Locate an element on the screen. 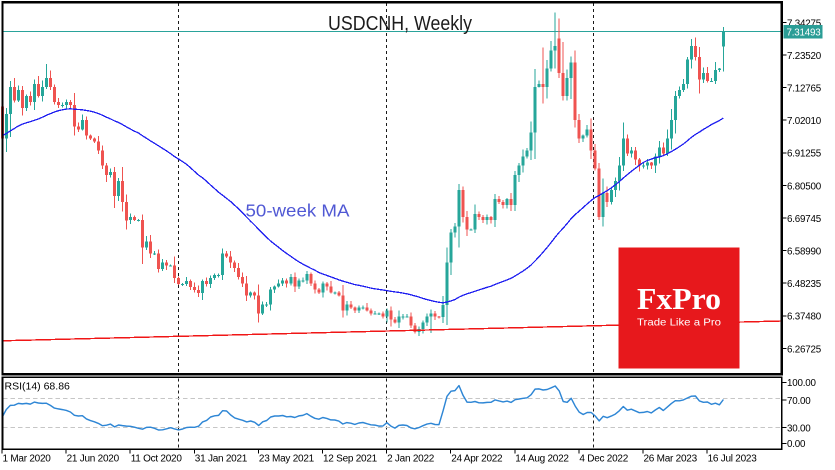  svg-text: 11 Oct 2020 is located at coordinates (157, 458).